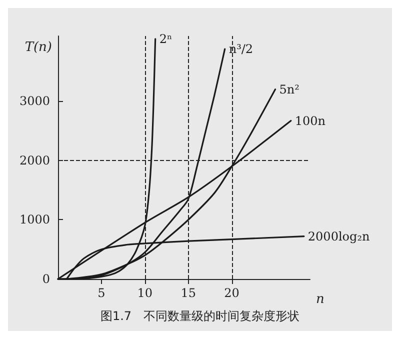 Image resolution: width=400 pixels, height=339 pixels. I want to click on y-tick-label: 2000, so click(34, 160).